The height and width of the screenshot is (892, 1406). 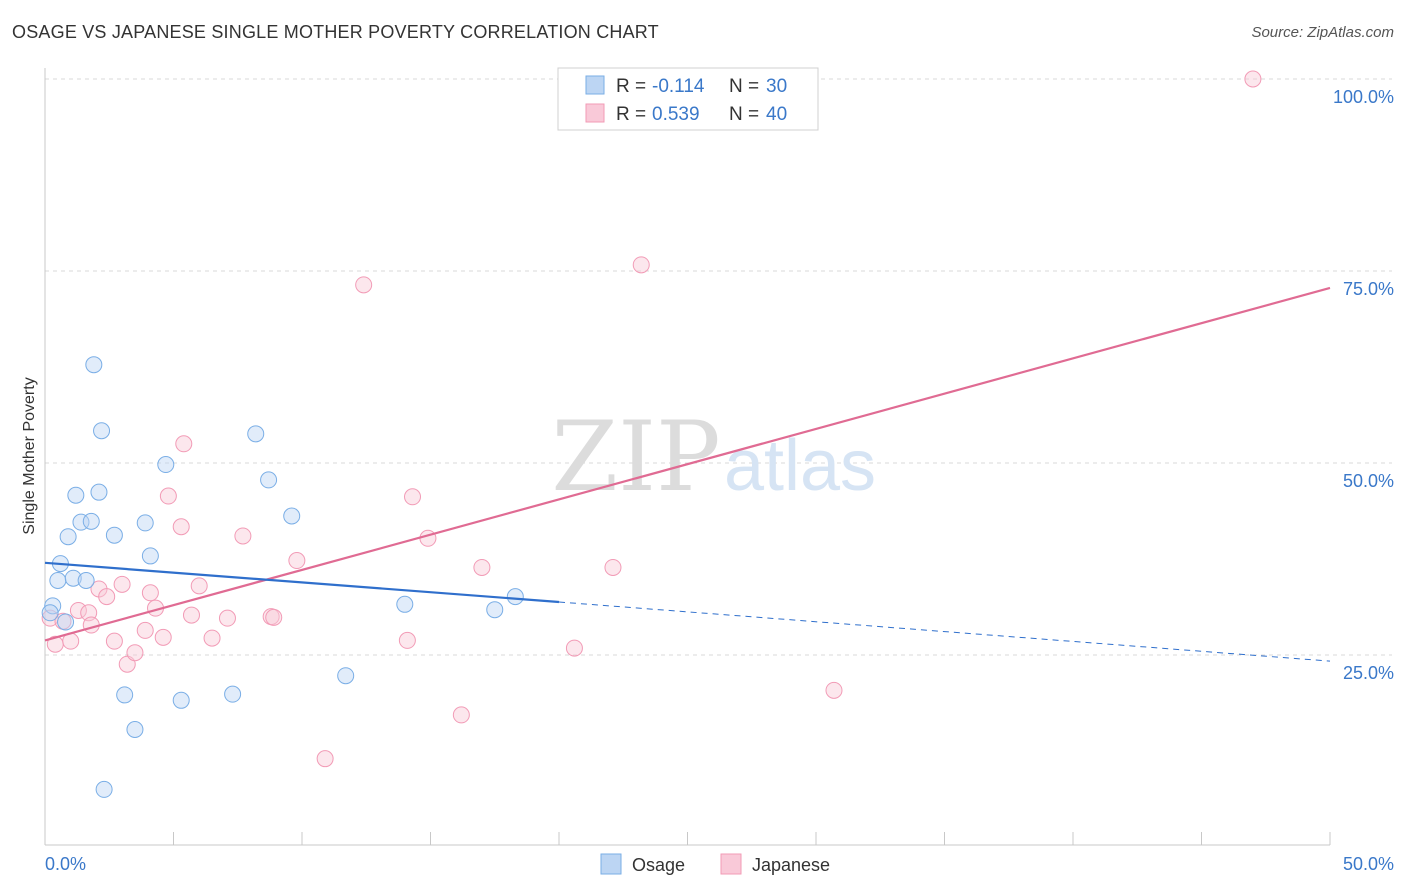 What do you see at coordinates (1322, 32) in the screenshot?
I see `source-credit: Source: ZipAtlas.com` at bounding box center [1322, 32].